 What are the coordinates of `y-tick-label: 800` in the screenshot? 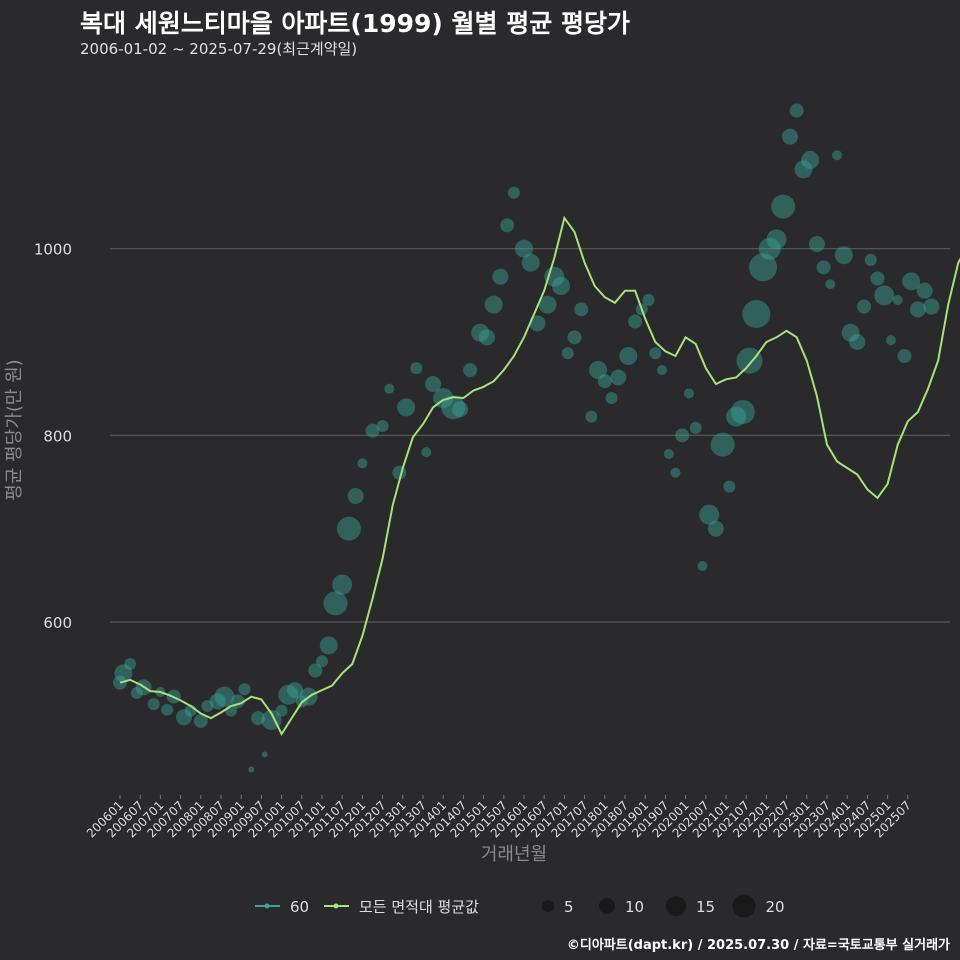 It's located at (57, 436).